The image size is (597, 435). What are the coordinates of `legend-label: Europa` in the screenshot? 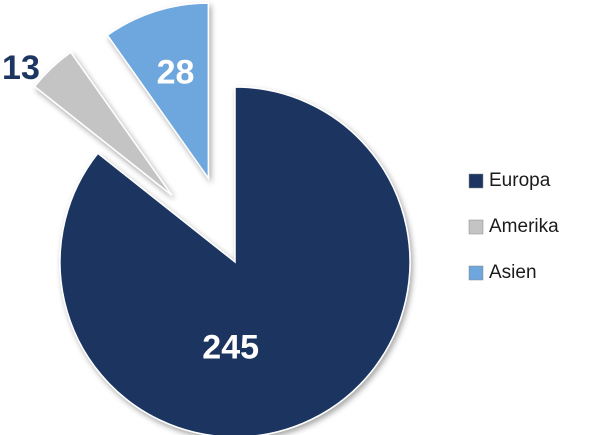 It's located at (520, 180).